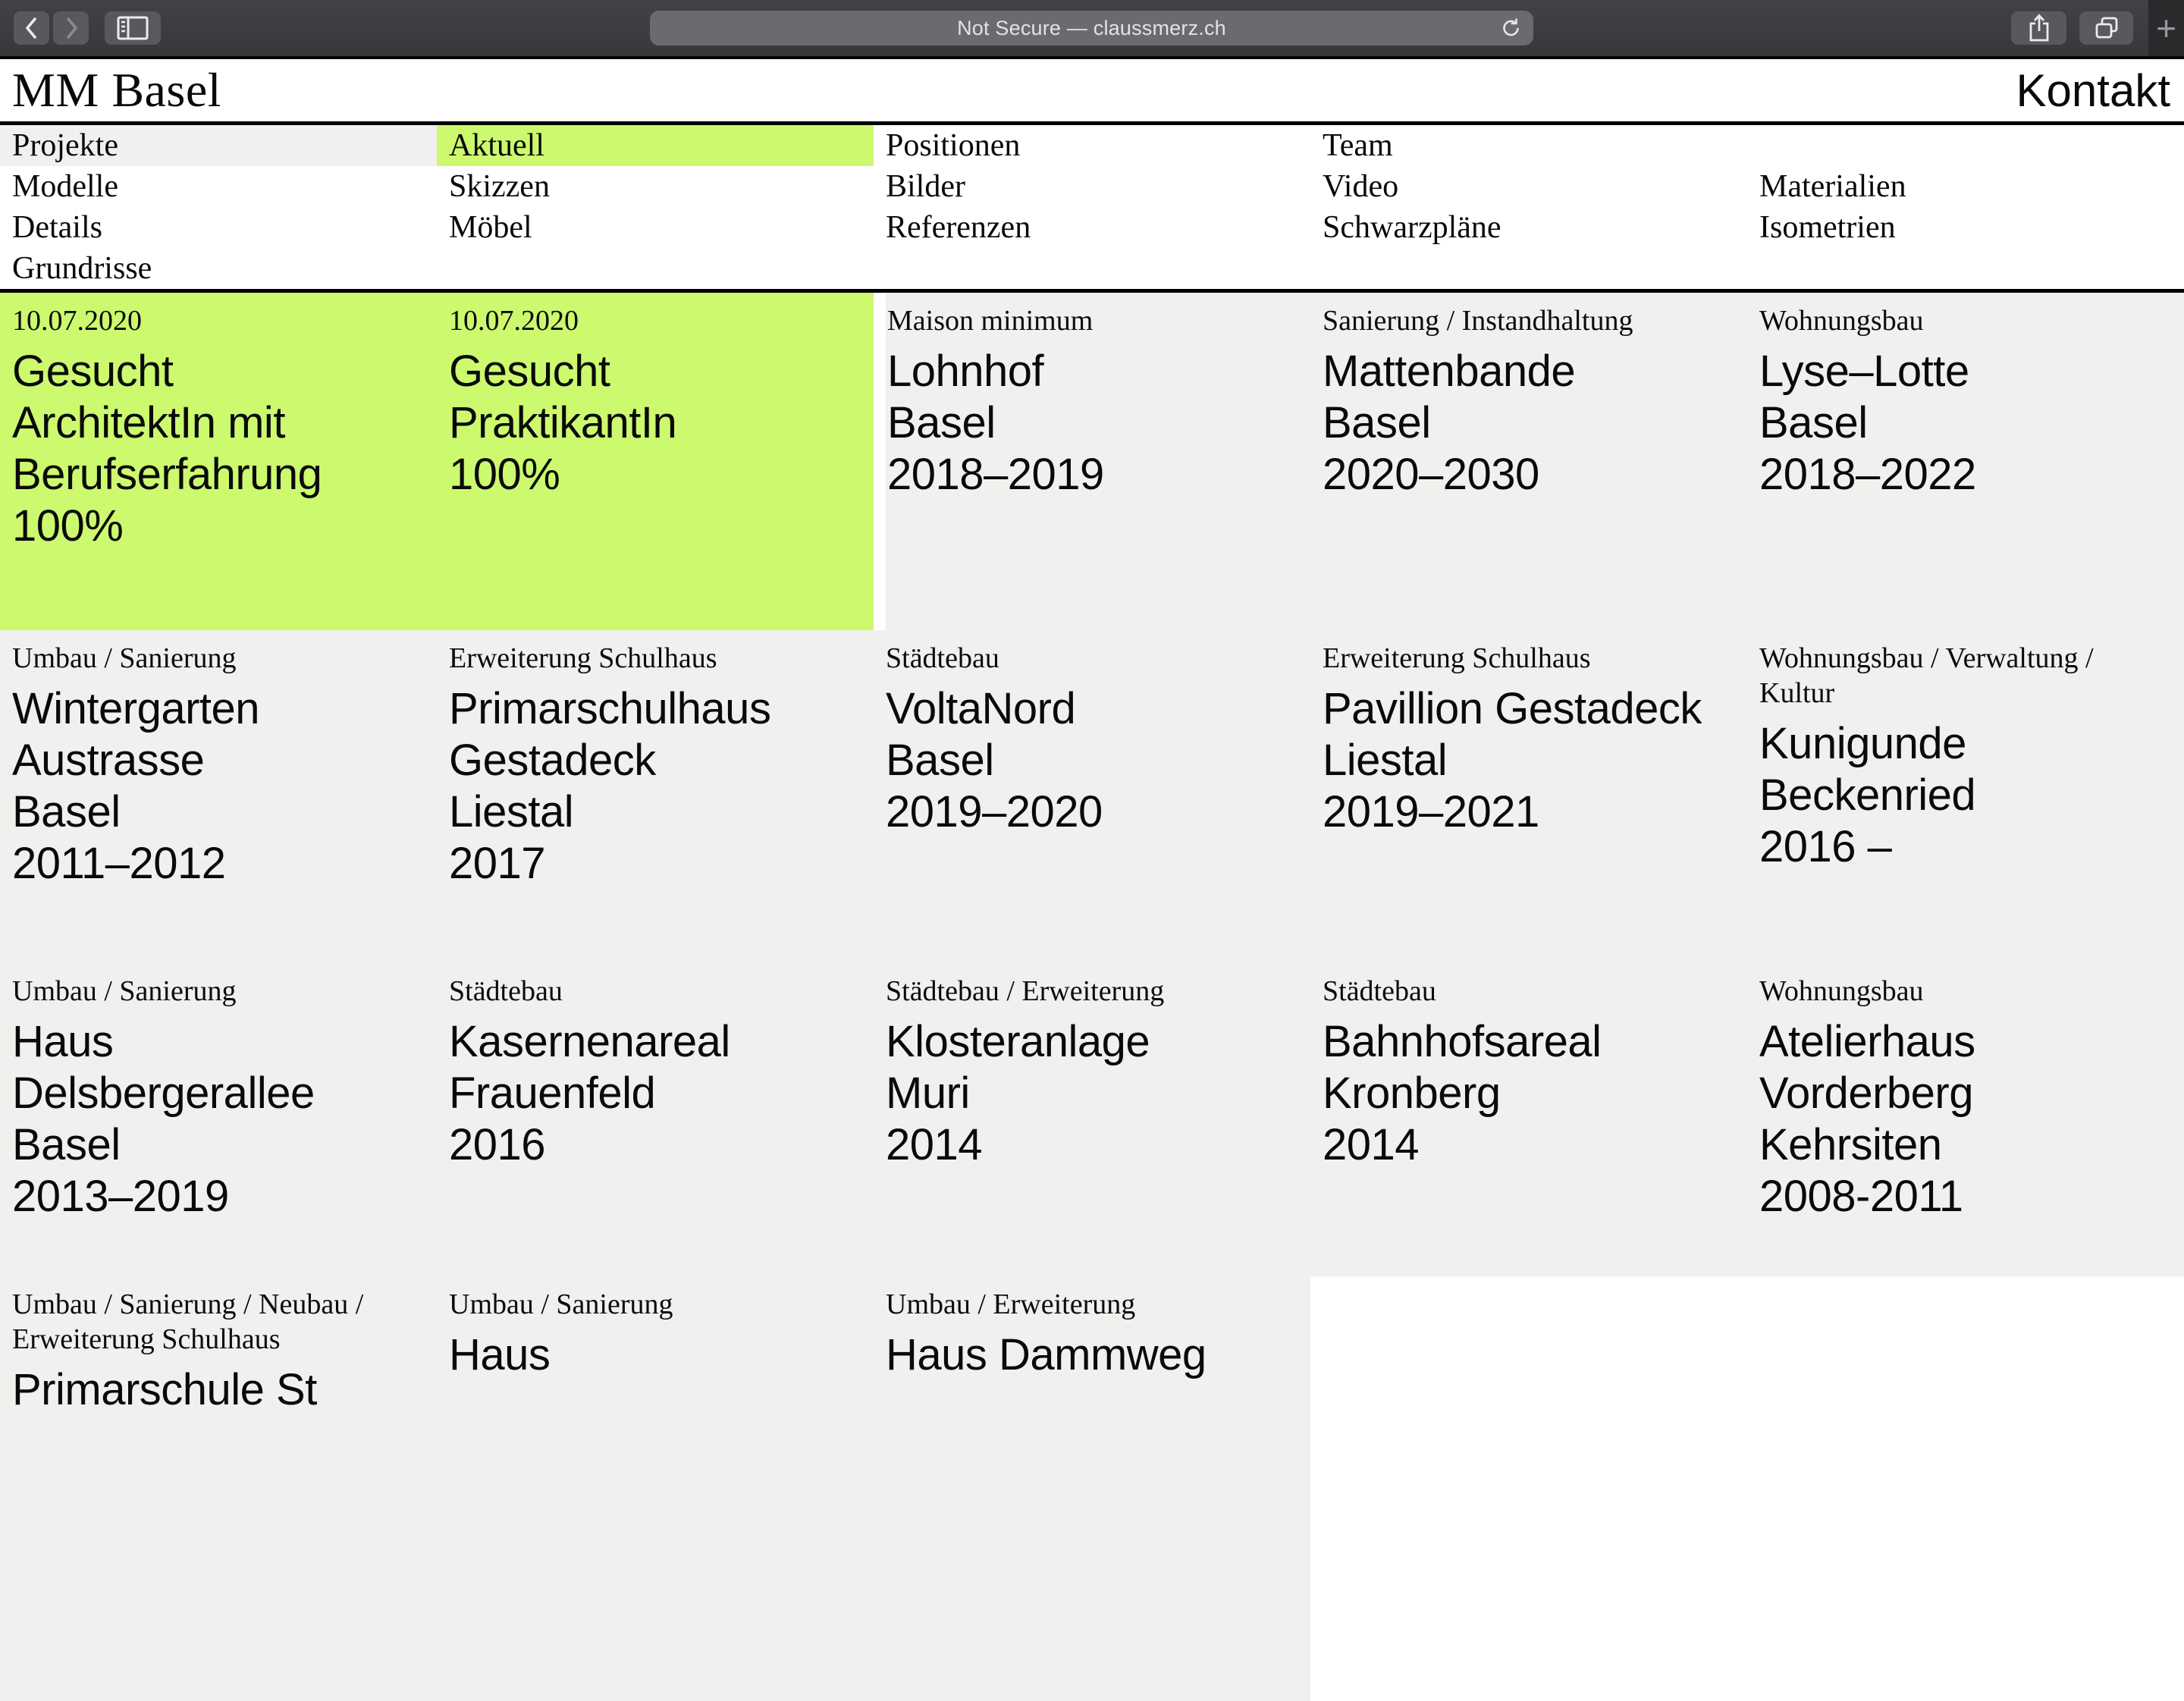  Describe the element at coordinates (1011, 1304) in the screenshot. I see `card-category-label: Umbau / Erweiterung` at that location.